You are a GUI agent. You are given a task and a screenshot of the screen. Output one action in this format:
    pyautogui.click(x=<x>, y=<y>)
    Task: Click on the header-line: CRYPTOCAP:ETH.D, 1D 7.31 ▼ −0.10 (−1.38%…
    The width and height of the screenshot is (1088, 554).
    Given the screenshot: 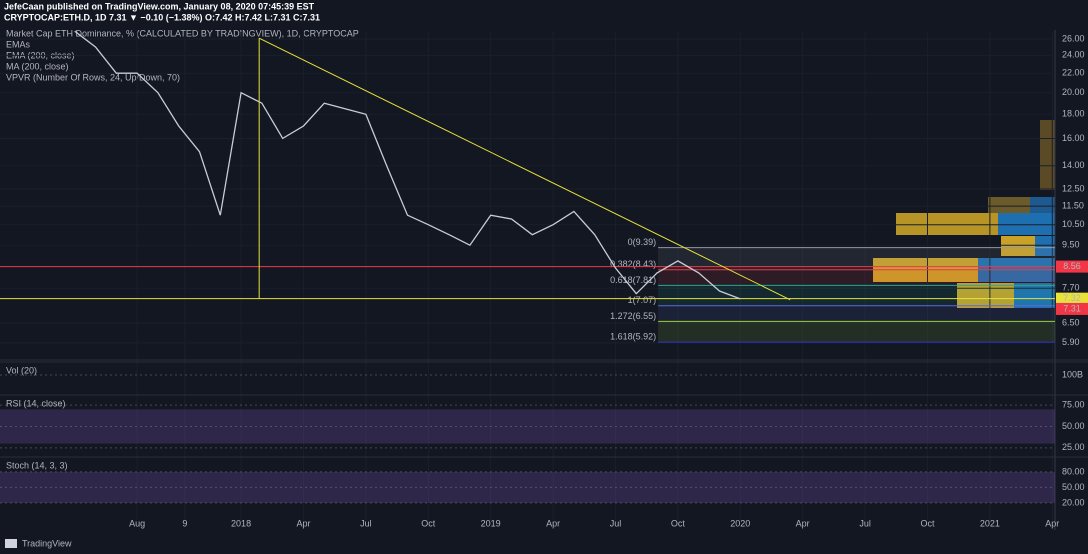 What is the action you would take?
    pyautogui.click(x=162, y=17)
    